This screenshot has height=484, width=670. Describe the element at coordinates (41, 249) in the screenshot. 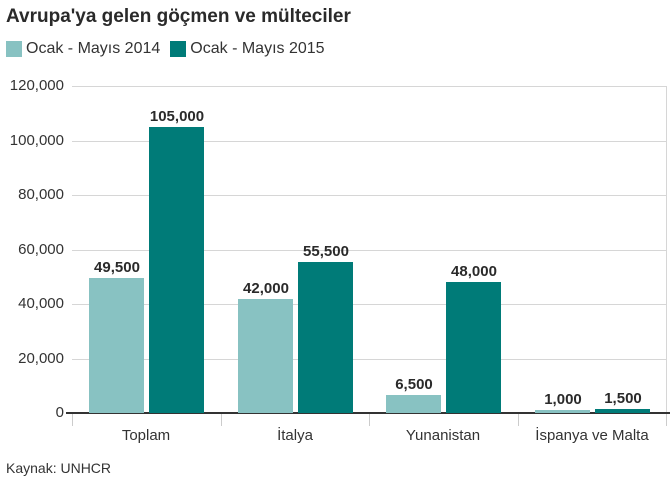

I see `y-tick-label: 60,000` at that location.